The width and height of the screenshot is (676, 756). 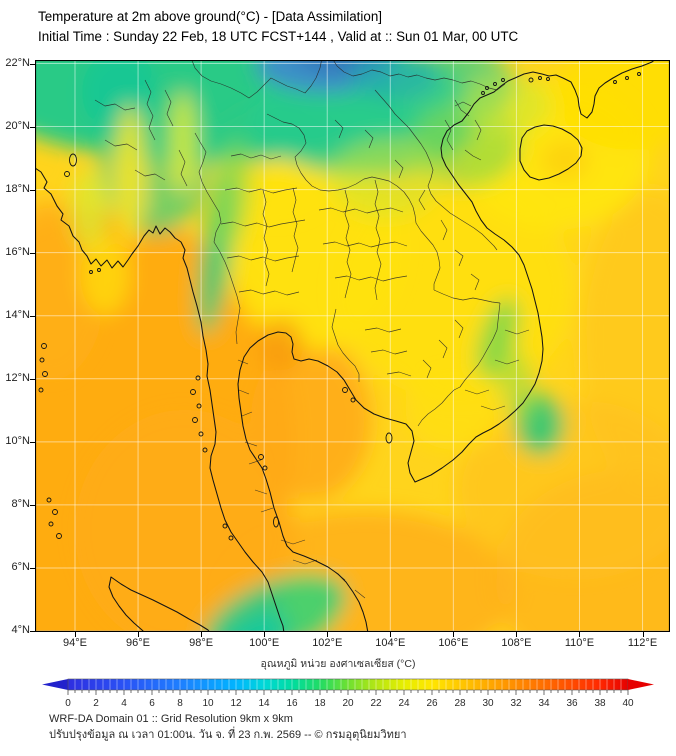 What do you see at coordinates (17, 62) in the screenshot?
I see `lat-tick-label: 22°N` at bounding box center [17, 62].